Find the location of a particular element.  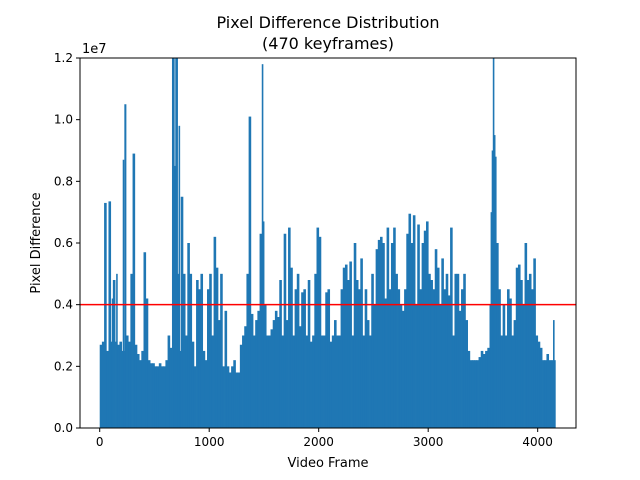

x-axis: 0 1000 2000 3000 4000 is located at coordinates (324, 438).